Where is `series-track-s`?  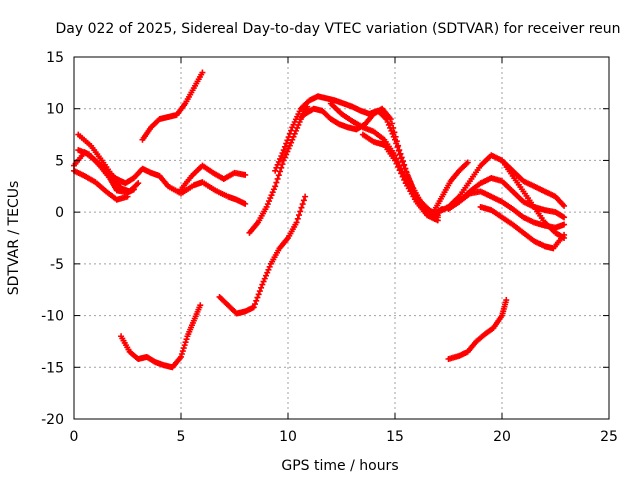
series-track-s is located at coordinates (533, 199).